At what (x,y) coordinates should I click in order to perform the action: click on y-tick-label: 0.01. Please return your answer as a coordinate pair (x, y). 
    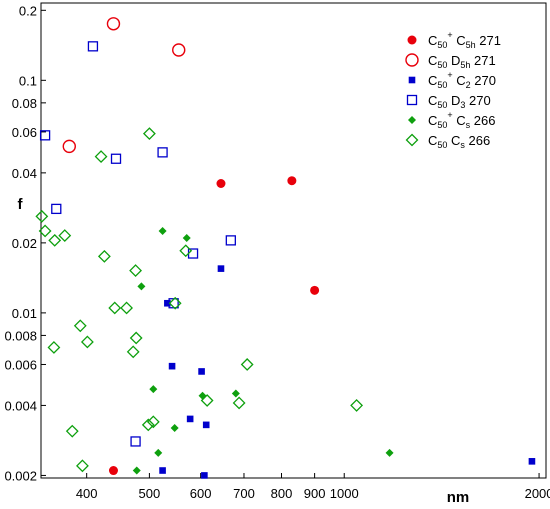
    Looking at the image, I should click on (24, 313).